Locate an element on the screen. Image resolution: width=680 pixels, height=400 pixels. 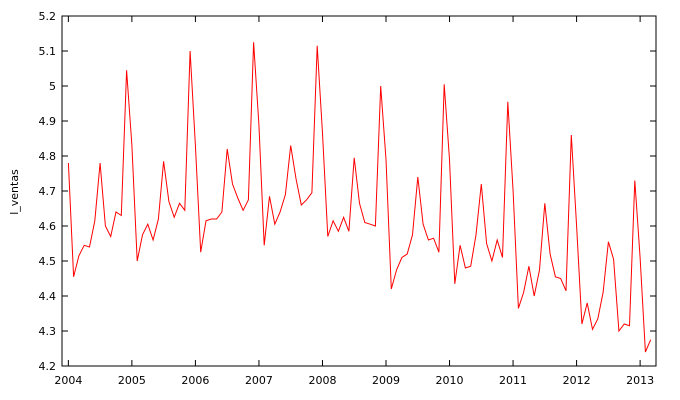
x-tick-label: 2008 is located at coordinates (322, 380).